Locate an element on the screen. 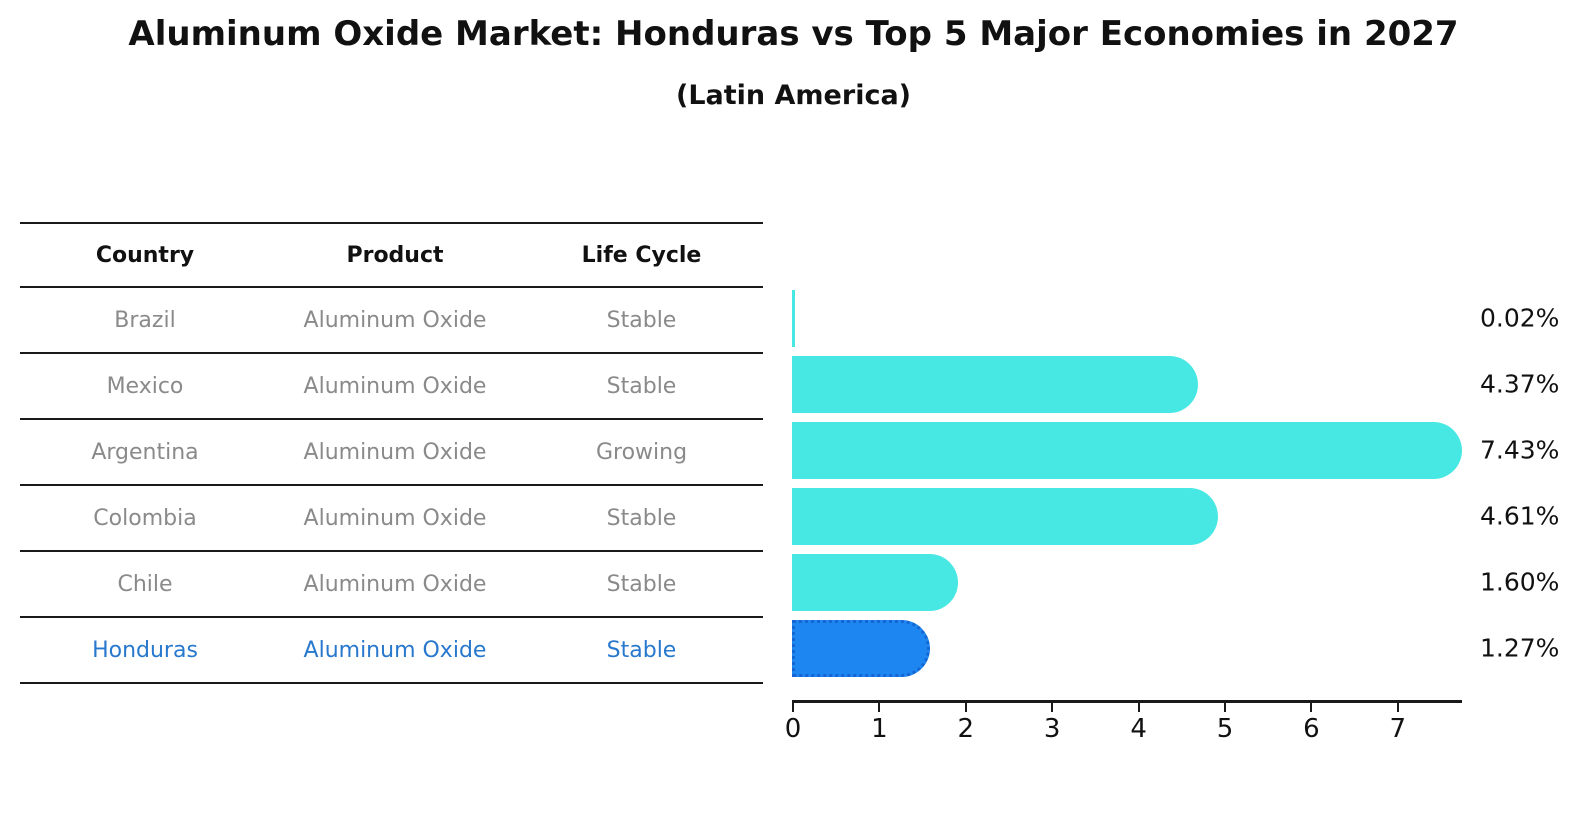 The height and width of the screenshot is (823, 1587). bar-value-label-colombia: 4.61% is located at coordinates (1520, 516).